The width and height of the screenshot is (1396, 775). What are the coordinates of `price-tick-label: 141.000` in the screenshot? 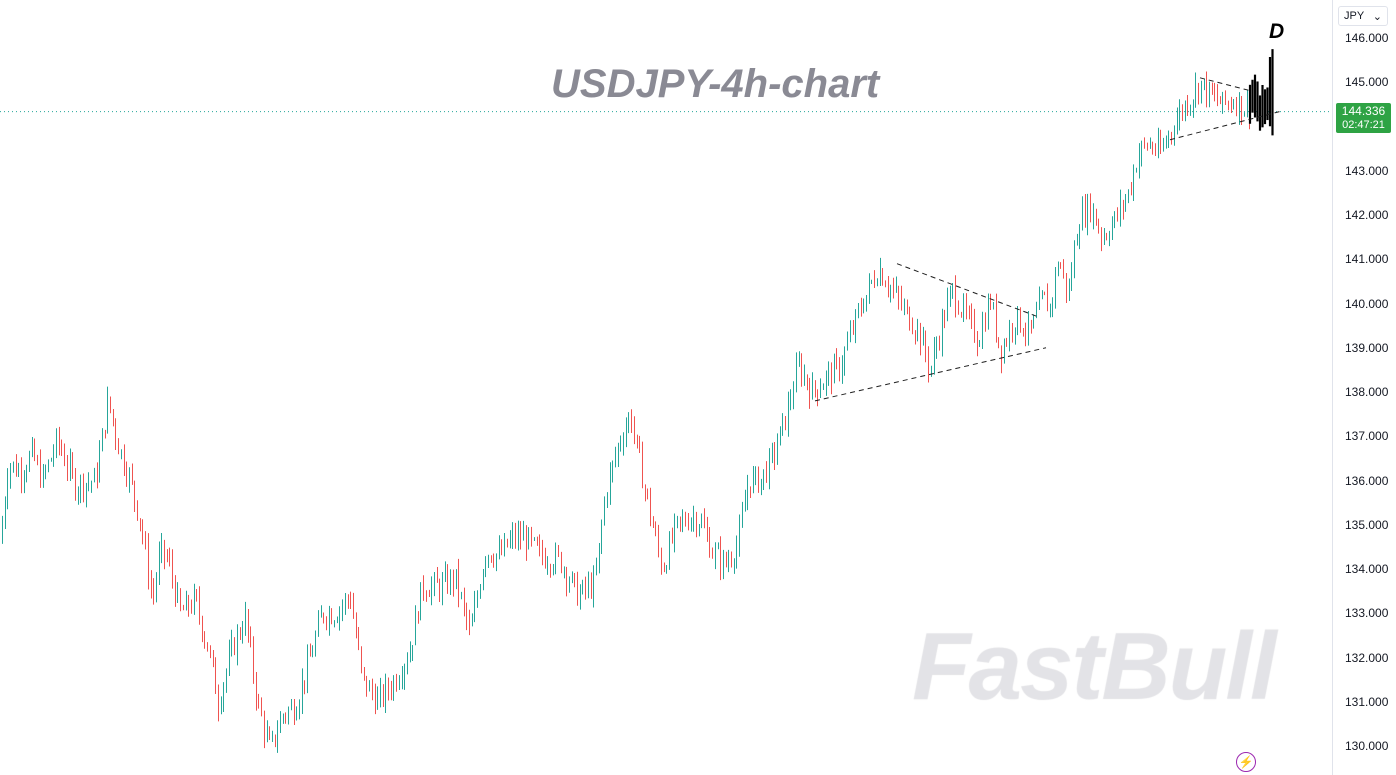 It's located at (1367, 259).